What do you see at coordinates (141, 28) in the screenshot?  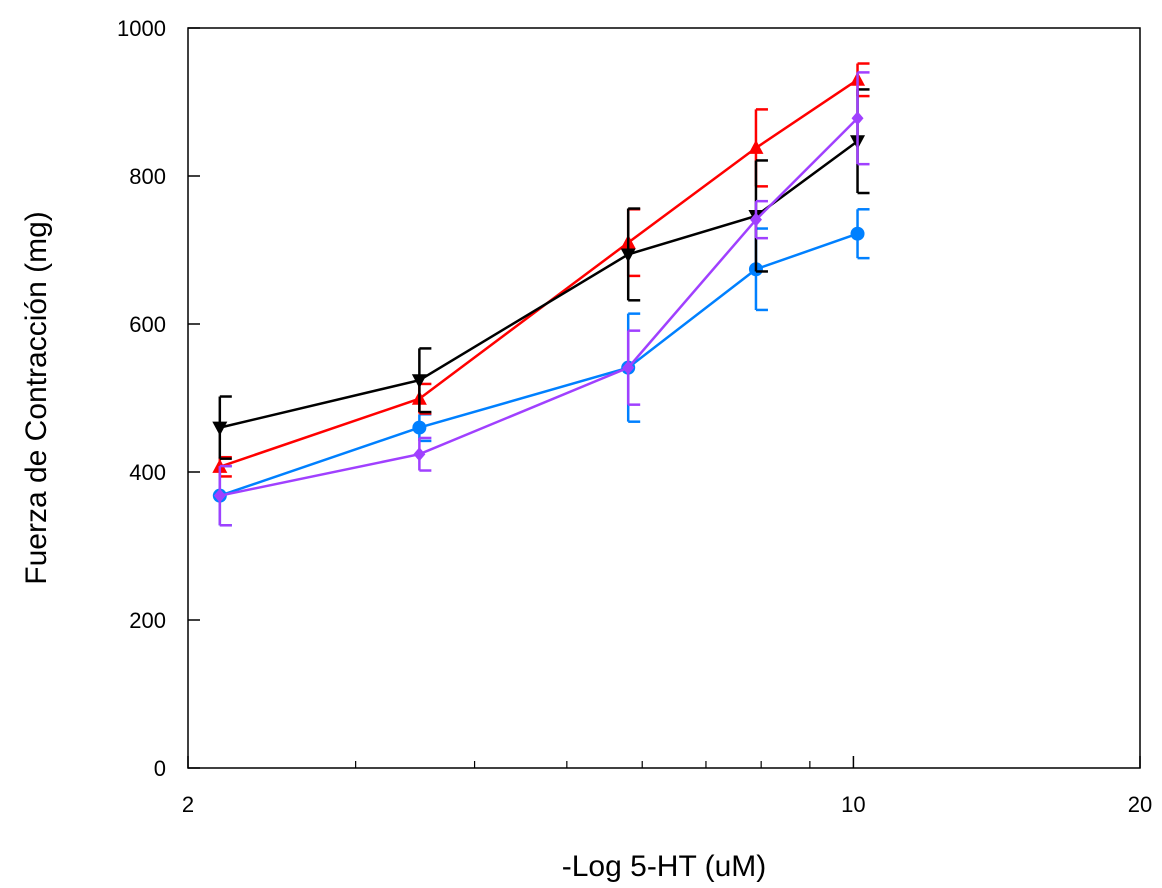 I see `y-tick-label: 1000` at bounding box center [141, 28].